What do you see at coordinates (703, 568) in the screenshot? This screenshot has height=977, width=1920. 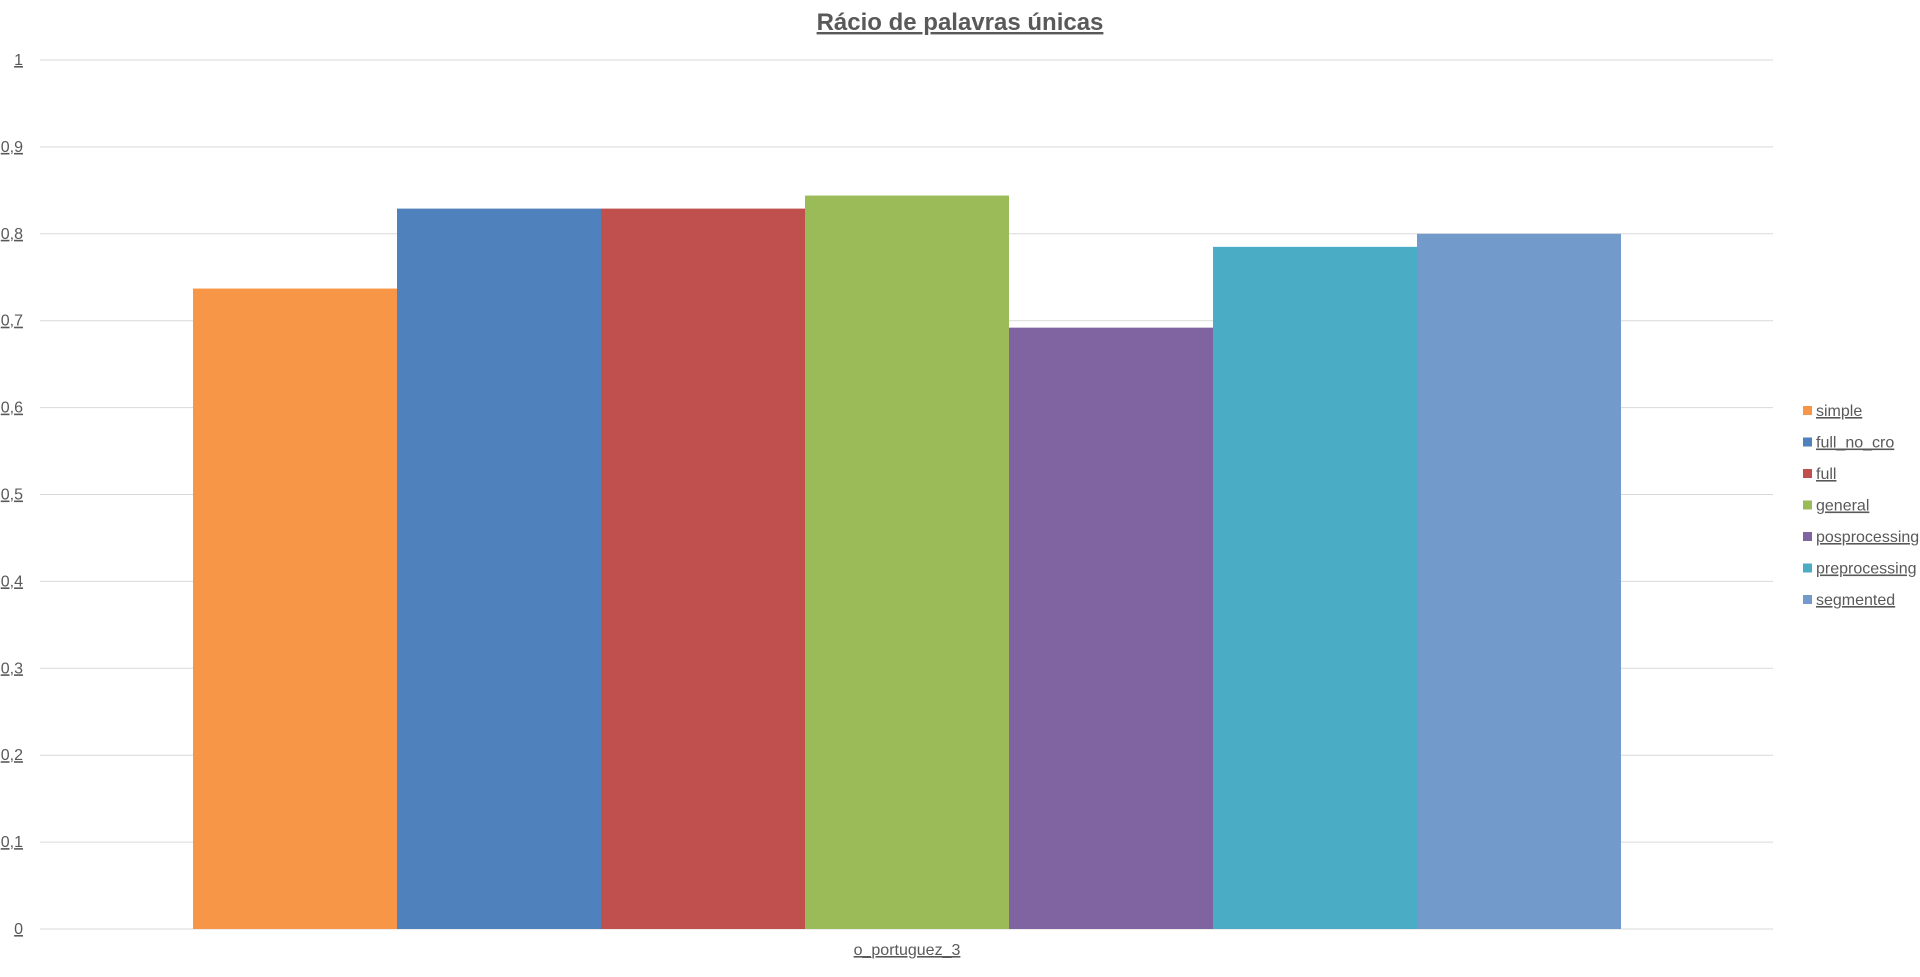 I see `bar-full` at bounding box center [703, 568].